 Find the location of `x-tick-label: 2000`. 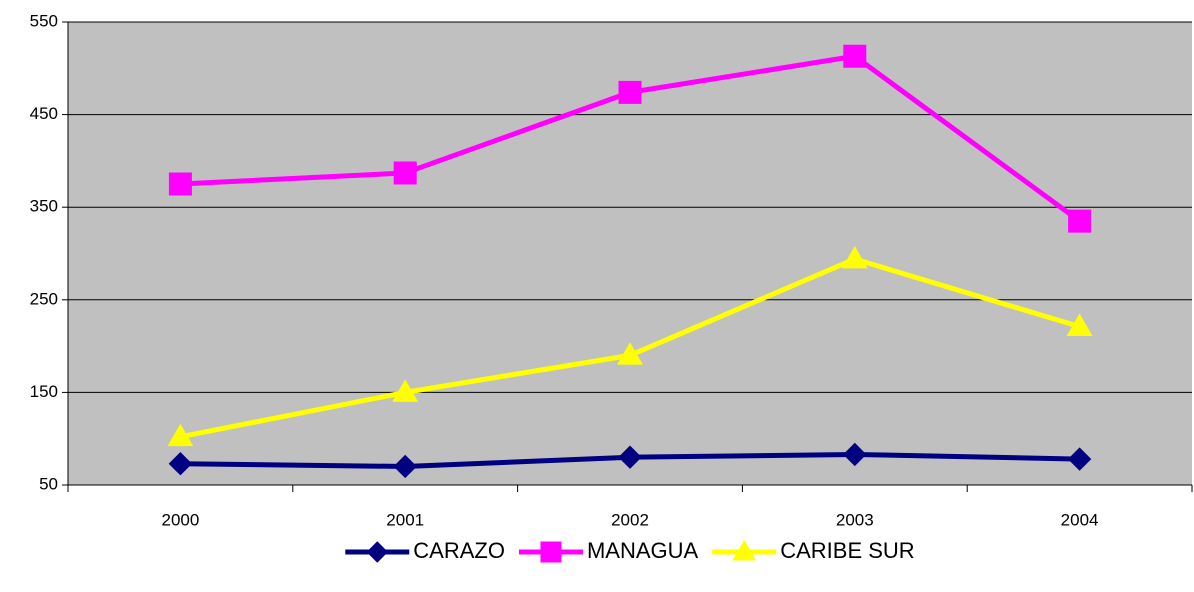

x-tick-label: 2000 is located at coordinates (180, 519).